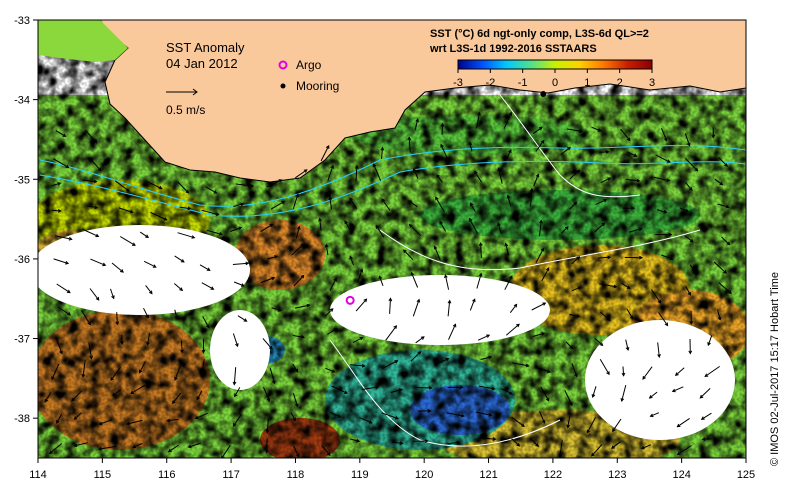 Image resolution: width=790 pixels, height=492 pixels. What do you see at coordinates (185, 102) in the screenshot?
I see `velocity-scale: 0.5 m/s` at bounding box center [185, 102].